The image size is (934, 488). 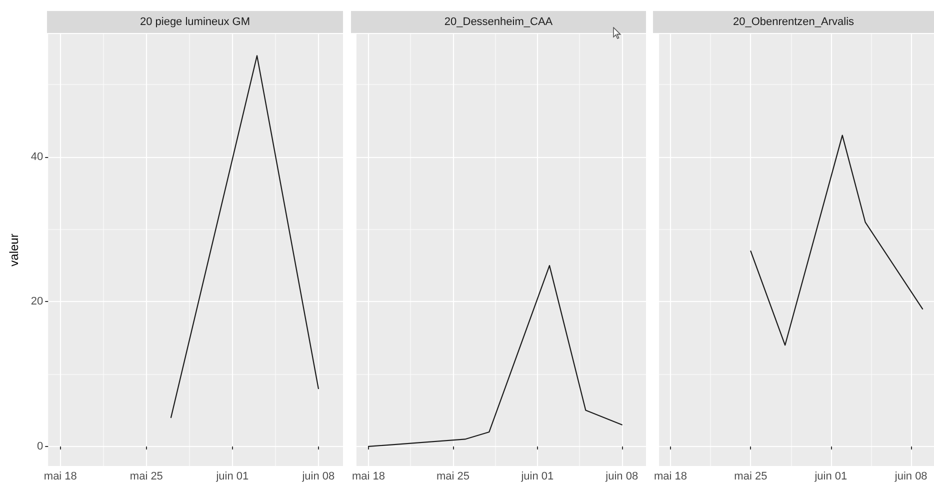 What do you see at coordinates (499, 22) in the screenshot?
I see `chart-title: 20_Dessenheim_CAA` at bounding box center [499, 22].